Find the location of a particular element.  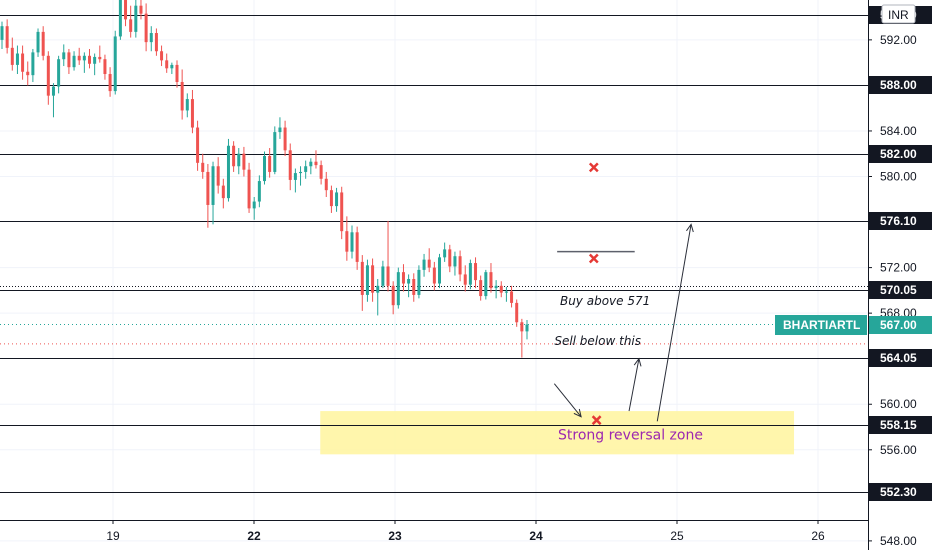

time-tick-label: 19 is located at coordinates (113, 536).